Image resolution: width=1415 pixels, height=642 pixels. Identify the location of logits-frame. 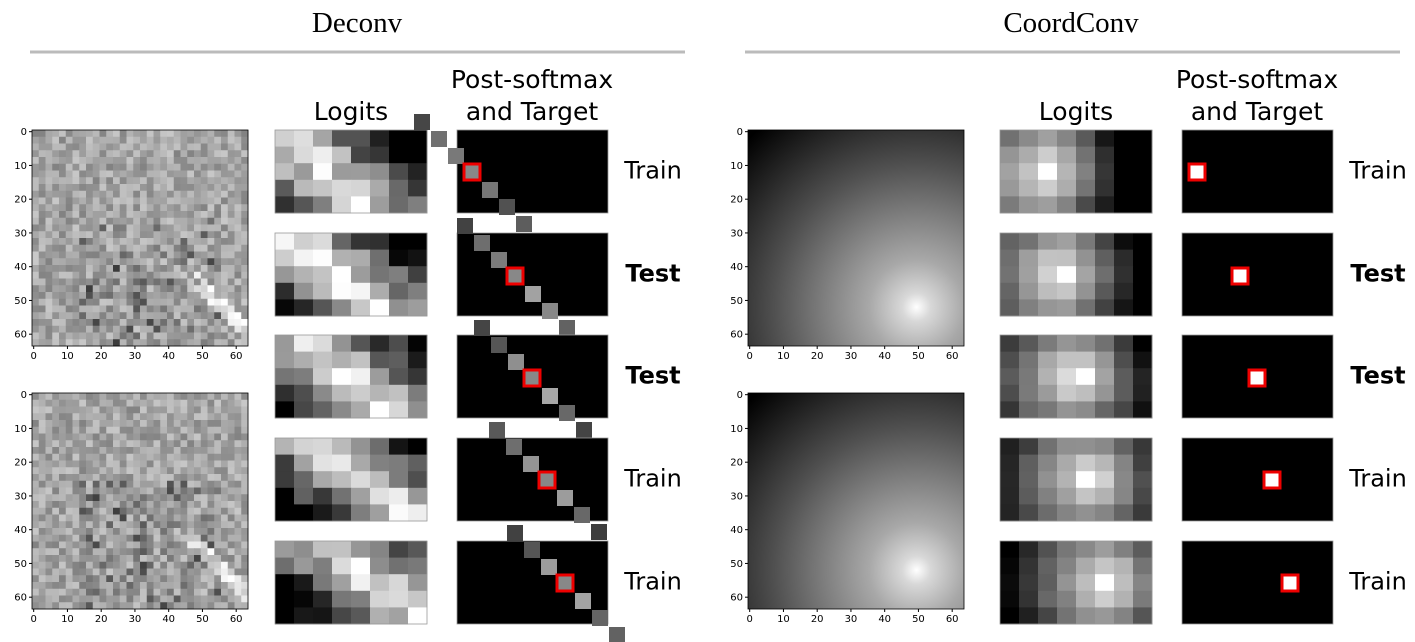
(1076, 171).